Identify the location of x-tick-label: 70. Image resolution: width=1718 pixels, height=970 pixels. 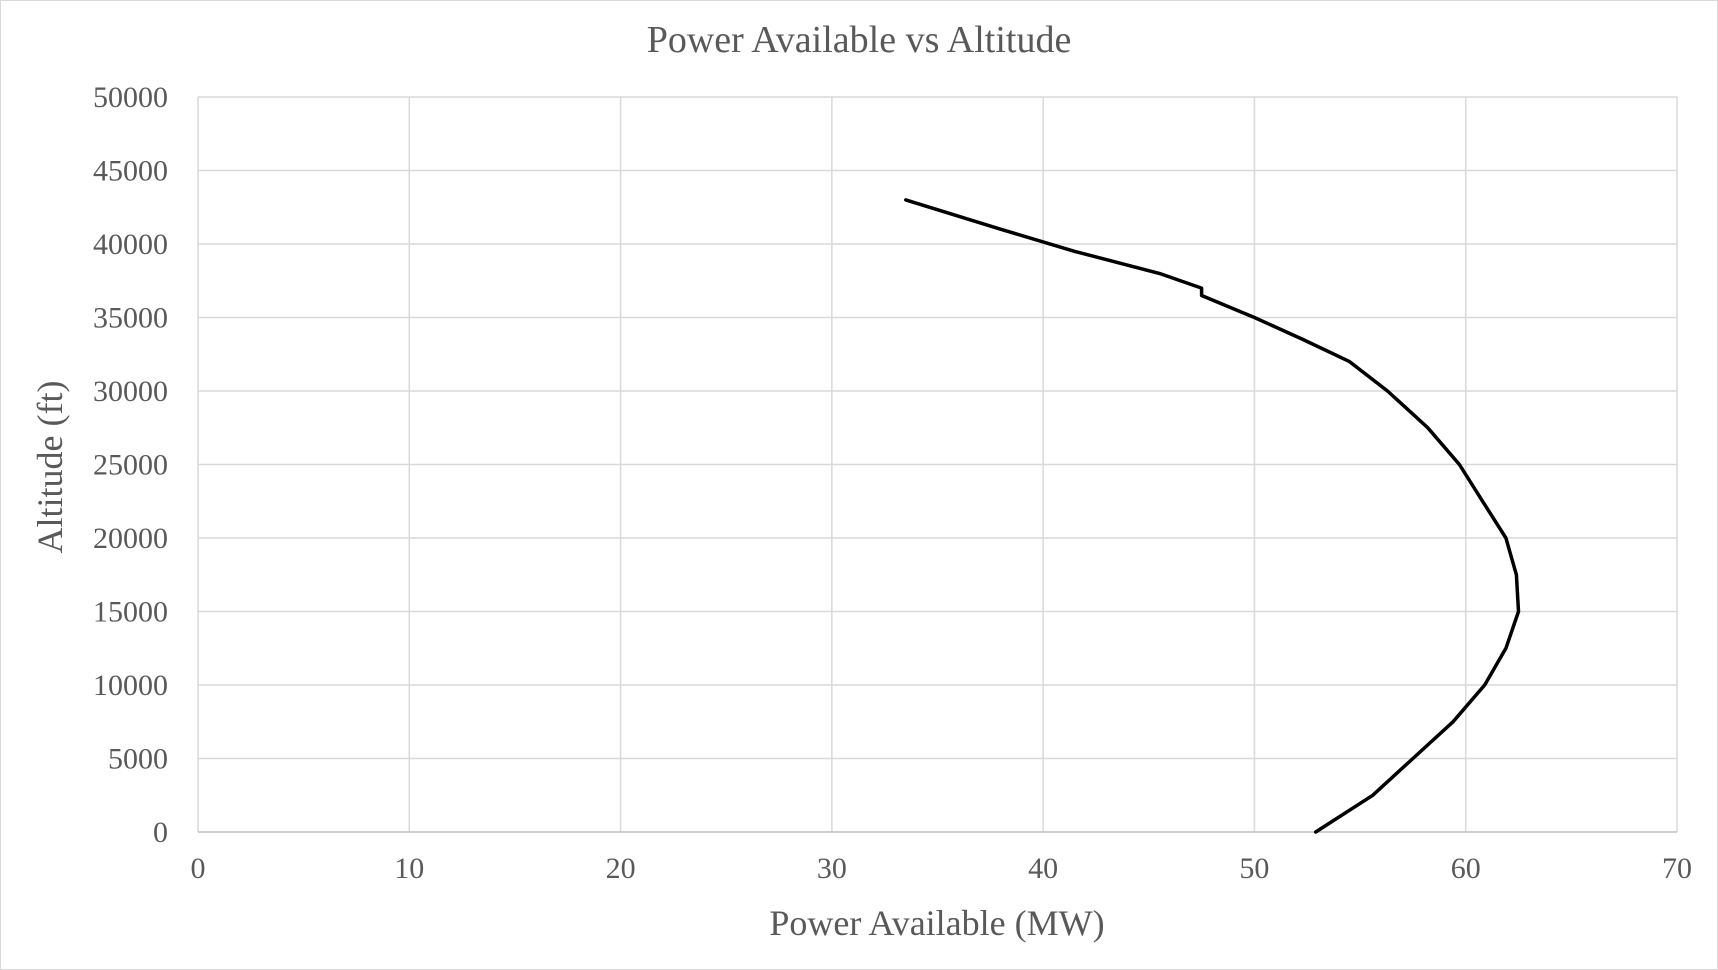
(1677, 868).